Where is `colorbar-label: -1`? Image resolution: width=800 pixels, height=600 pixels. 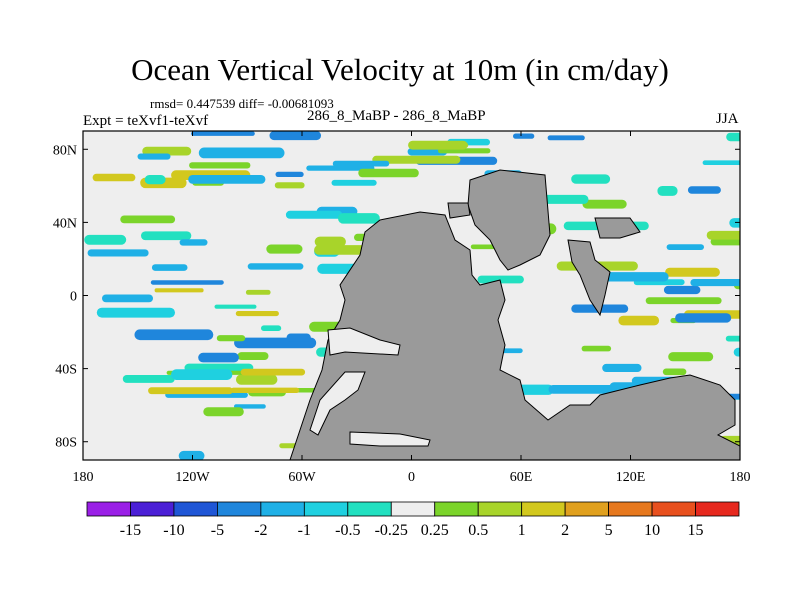 colorbar-label: -1 is located at coordinates (304, 530).